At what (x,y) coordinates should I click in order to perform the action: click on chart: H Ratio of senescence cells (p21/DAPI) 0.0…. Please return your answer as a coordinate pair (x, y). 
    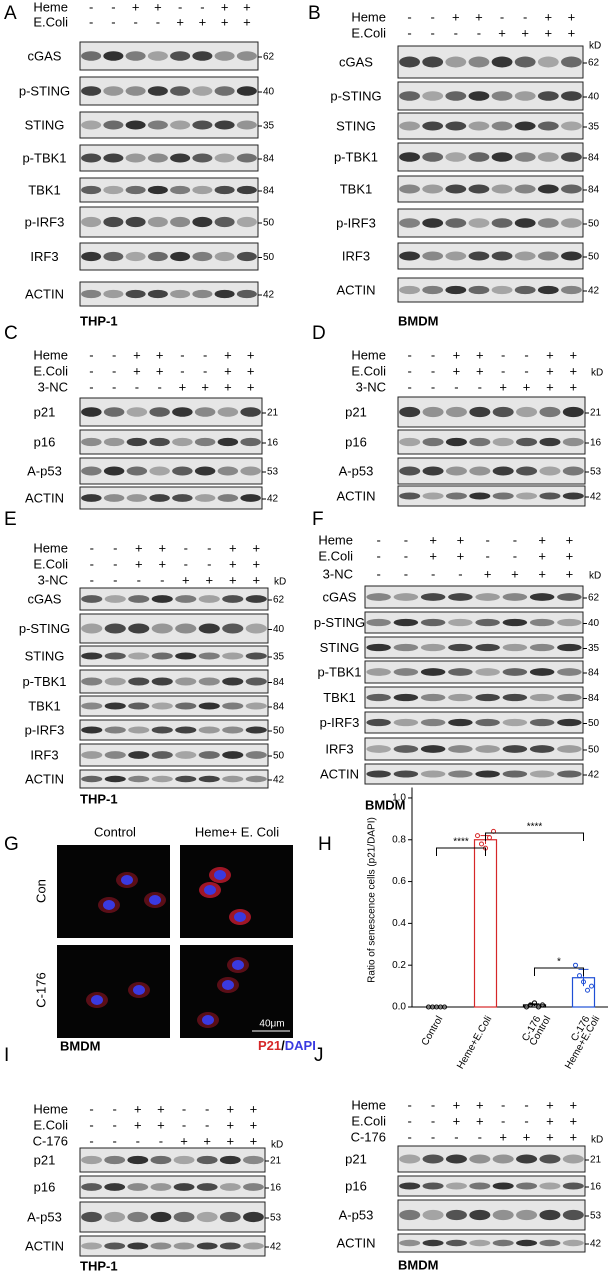
    Looking at the image, I should click on (463, 929).